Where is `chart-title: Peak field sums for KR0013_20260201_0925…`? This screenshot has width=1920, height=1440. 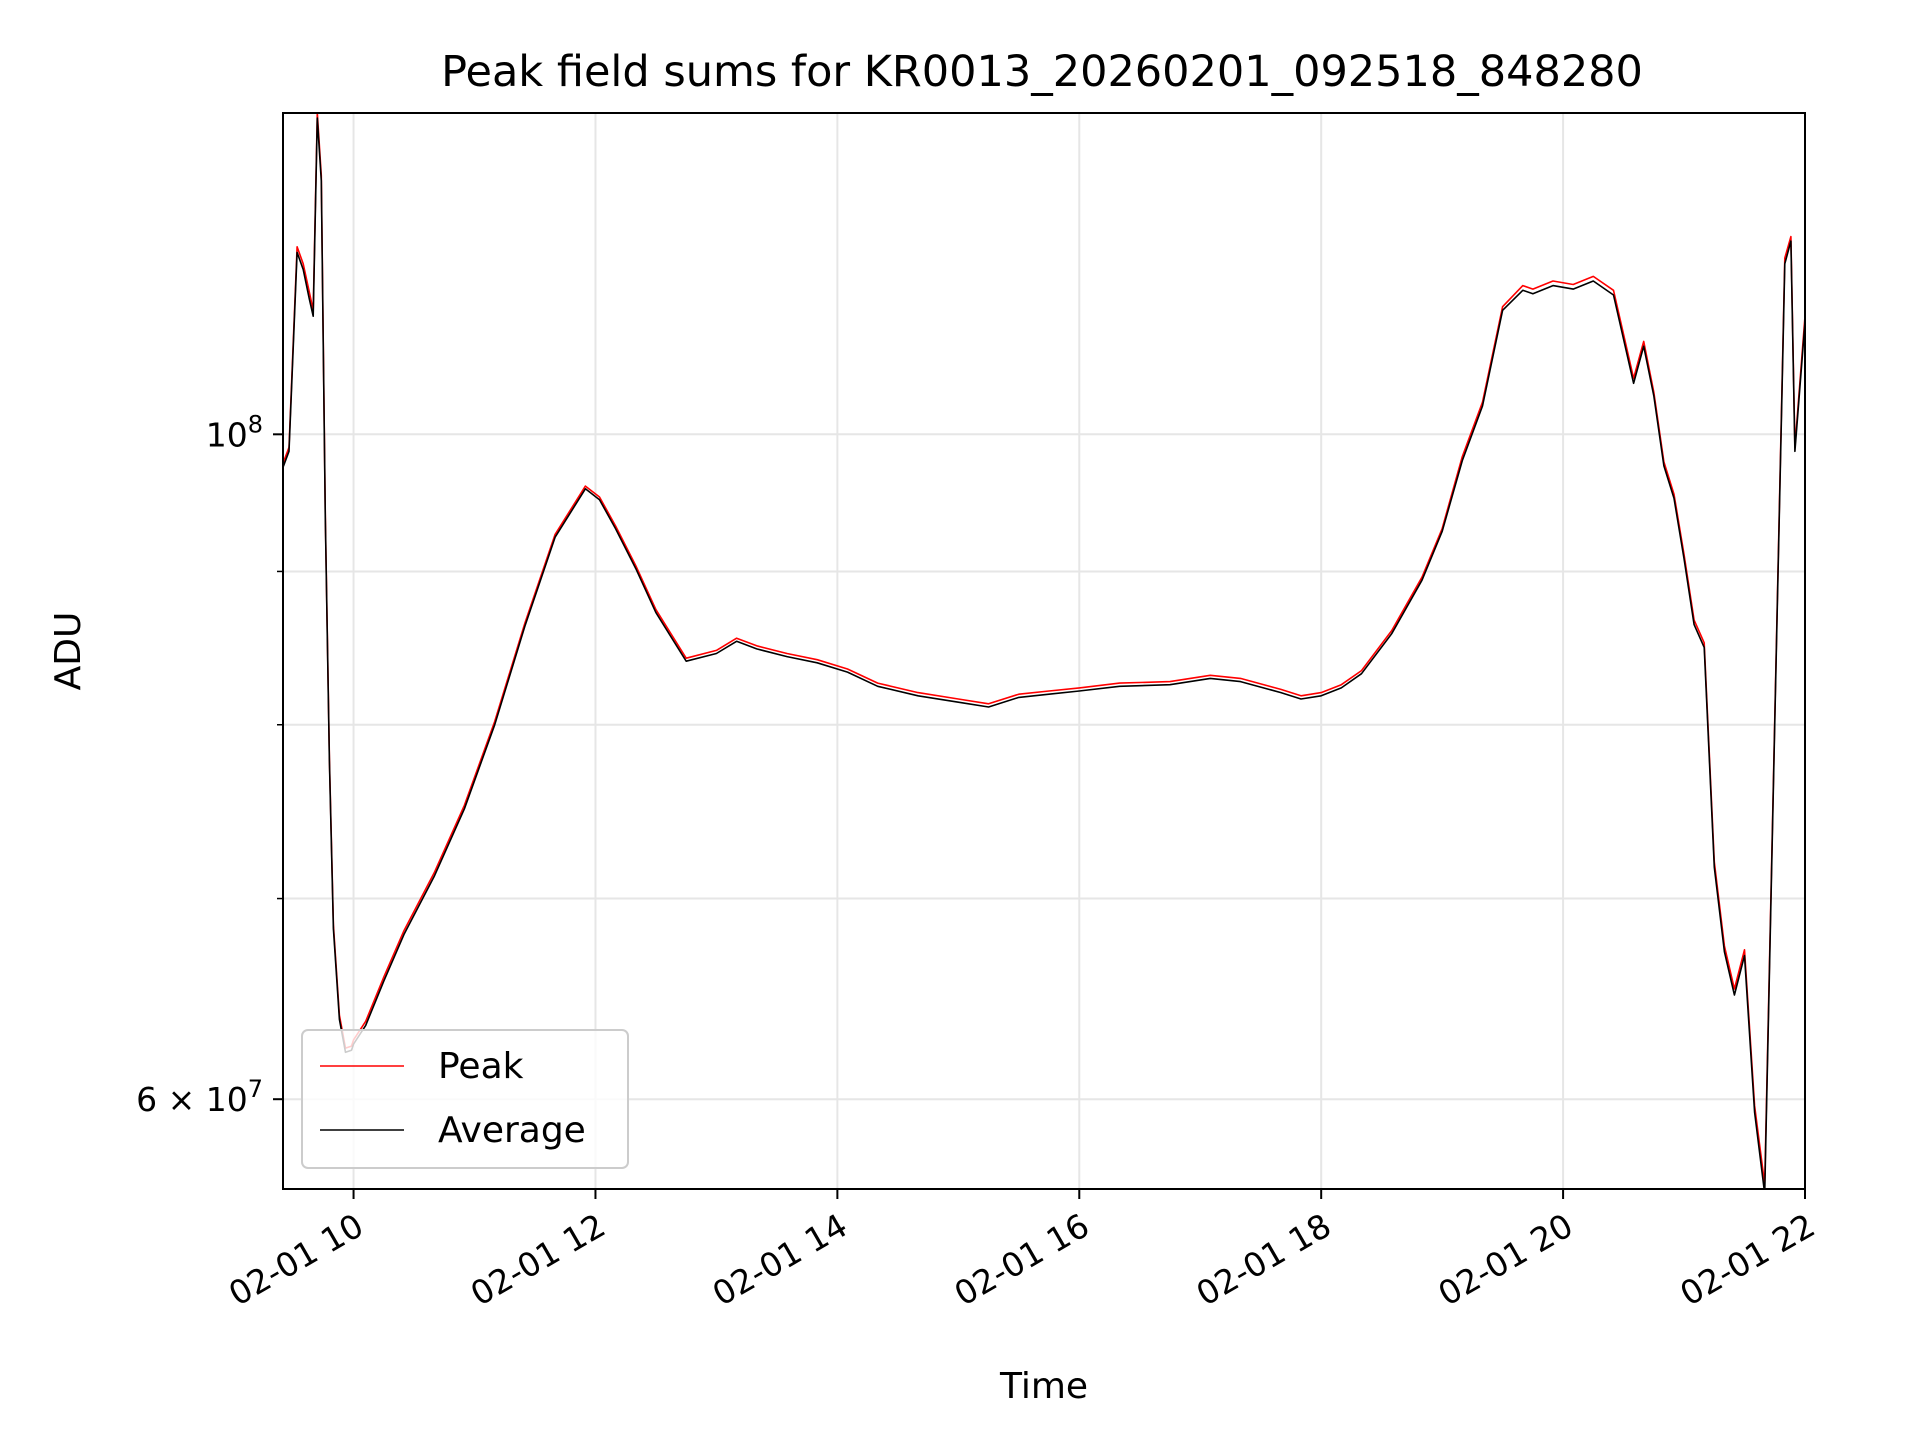 chart-title: Peak field sums for KR0013_20260201_0925… is located at coordinates (1042, 72).